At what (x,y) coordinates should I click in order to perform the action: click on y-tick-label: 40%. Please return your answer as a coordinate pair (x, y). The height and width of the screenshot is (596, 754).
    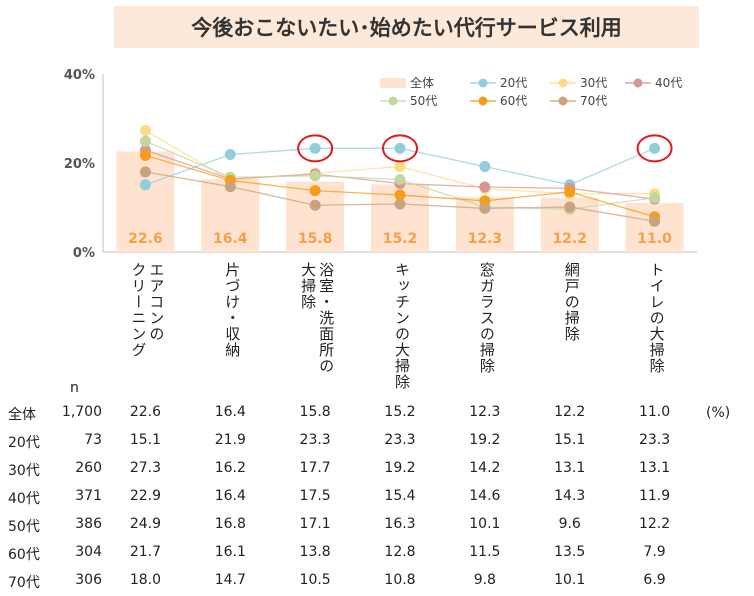
    Looking at the image, I should click on (79, 75).